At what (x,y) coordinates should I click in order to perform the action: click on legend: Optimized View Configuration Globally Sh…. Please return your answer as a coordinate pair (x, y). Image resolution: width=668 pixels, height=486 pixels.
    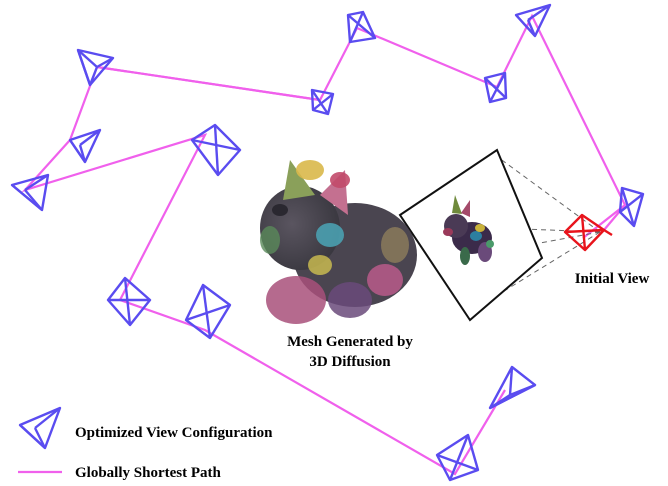
    Looking at the image, I should click on (145, 443).